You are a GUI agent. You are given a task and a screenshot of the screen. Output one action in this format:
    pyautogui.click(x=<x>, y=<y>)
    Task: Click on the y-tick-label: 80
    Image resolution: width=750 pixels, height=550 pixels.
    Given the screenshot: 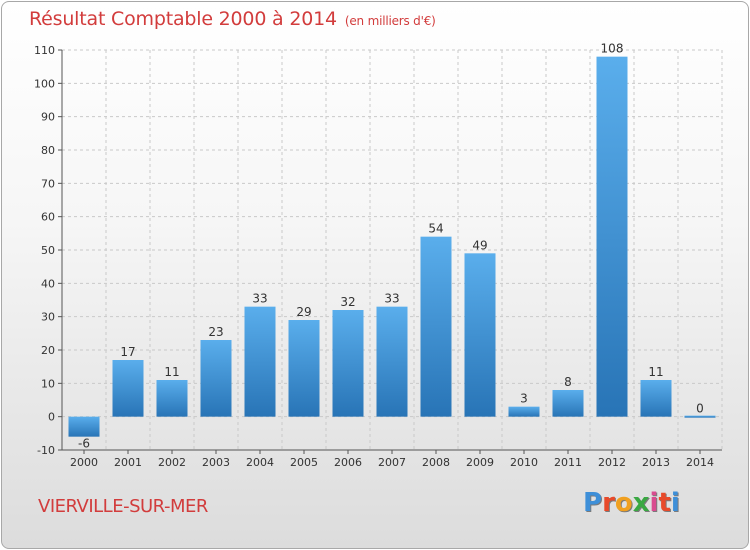 What is the action you would take?
    pyautogui.click(x=48, y=150)
    